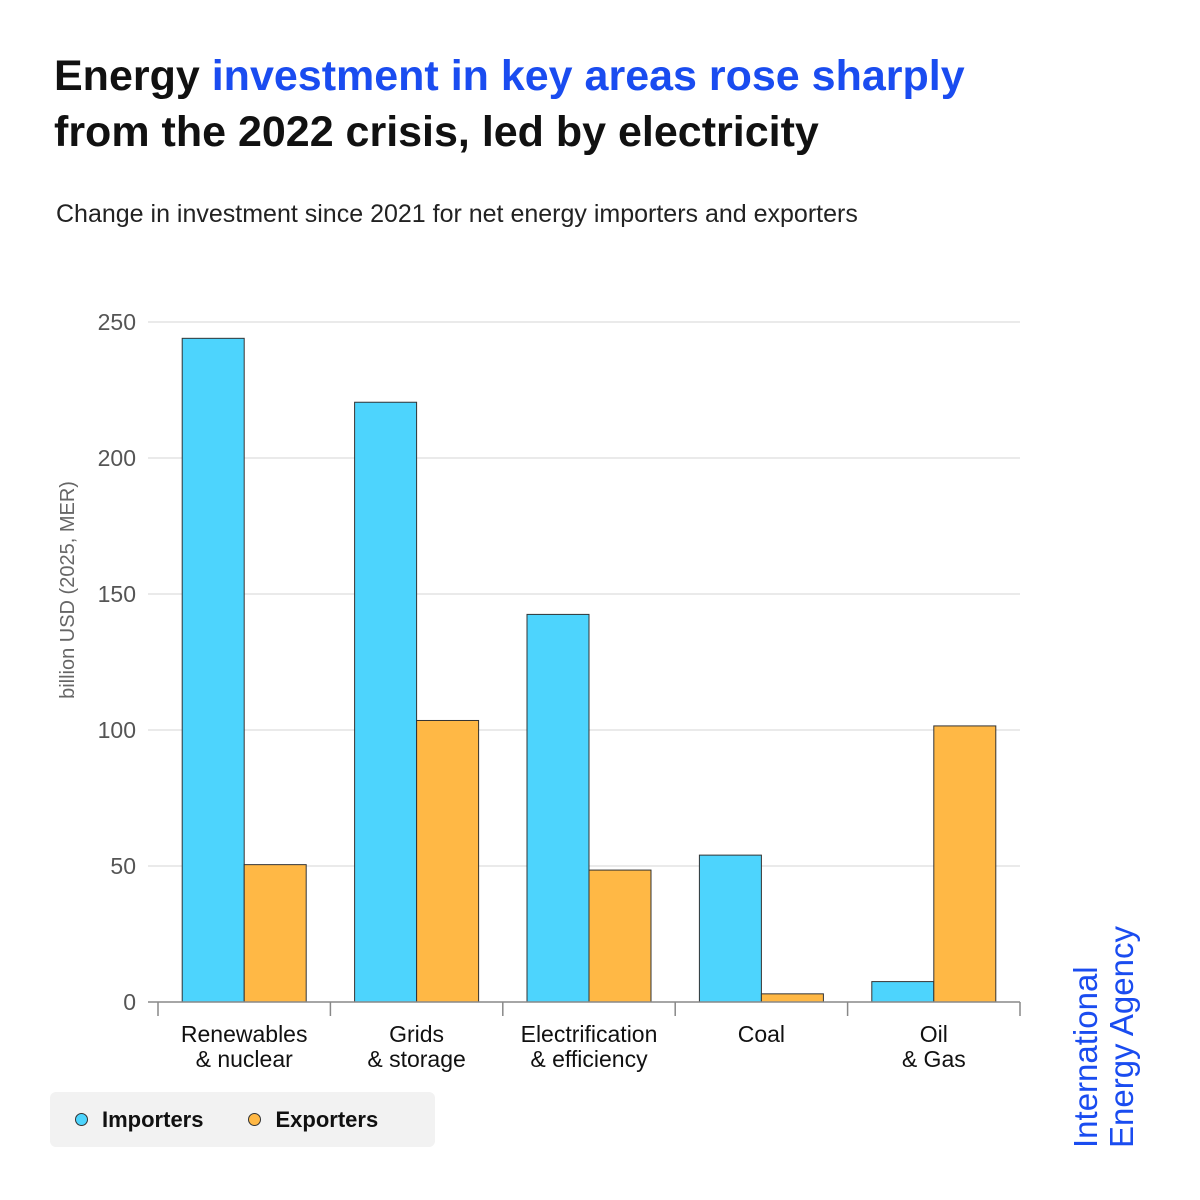 Image resolution: width=1200 pixels, height=1200 pixels. I want to click on legend: Importers Exporters, so click(242, 1119).